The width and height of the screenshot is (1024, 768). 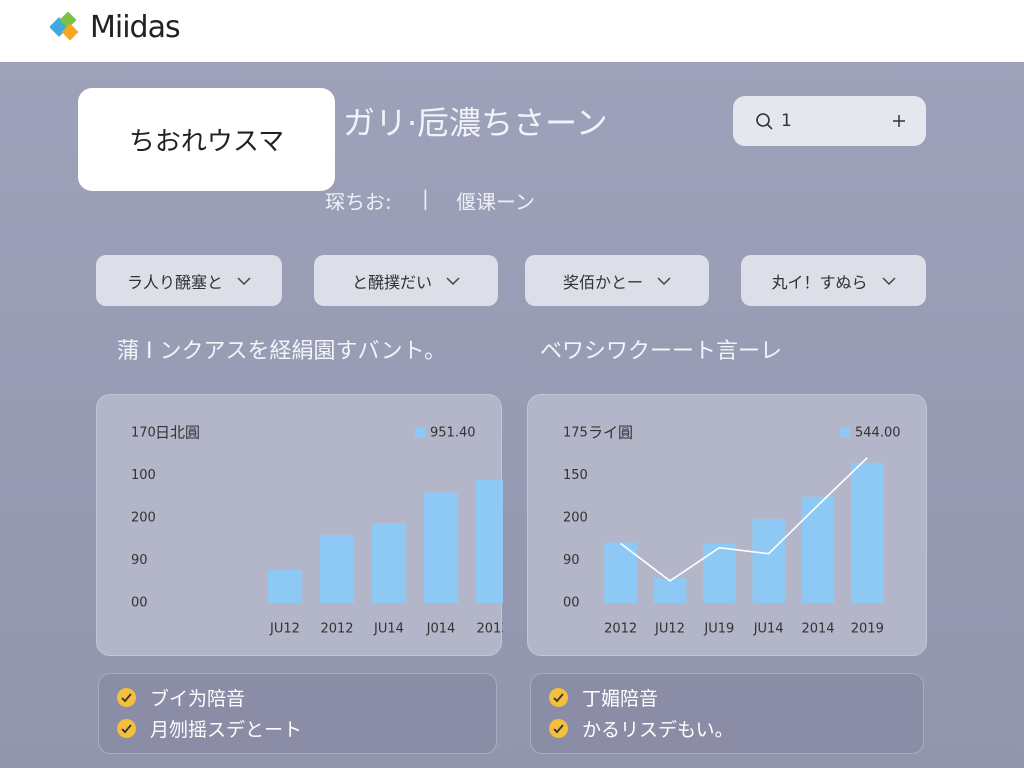 What do you see at coordinates (878, 433) in the screenshot?
I see `legend-label: 544.00` at bounding box center [878, 433].